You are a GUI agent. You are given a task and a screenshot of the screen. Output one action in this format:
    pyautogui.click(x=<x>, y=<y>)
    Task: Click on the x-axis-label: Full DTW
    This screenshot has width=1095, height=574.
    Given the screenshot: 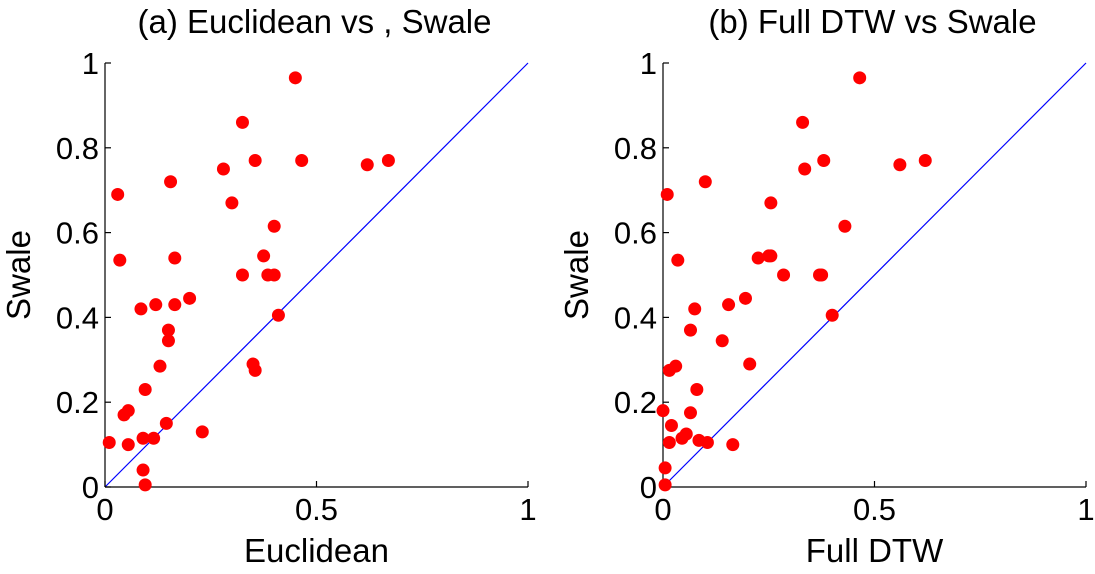 What is the action you would take?
    pyautogui.click(x=875, y=550)
    